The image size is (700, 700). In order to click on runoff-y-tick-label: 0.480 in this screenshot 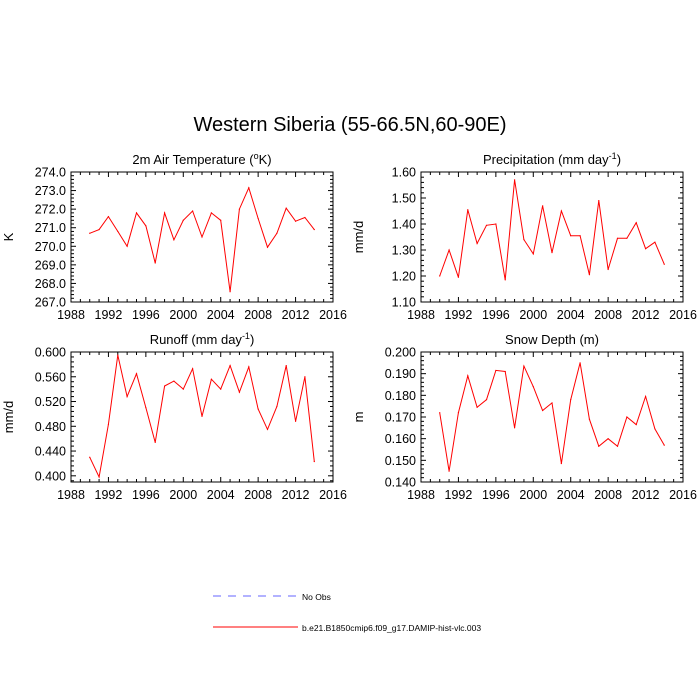, I will do `click(50, 427)`.